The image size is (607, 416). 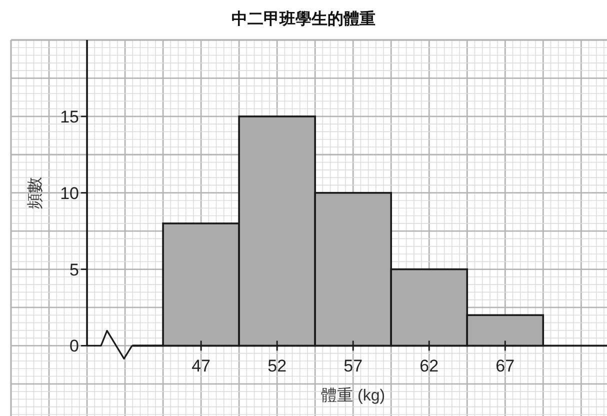 What do you see at coordinates (505, 366) in the screenshot?
I see `x-tick-label: 67` at bounding box center [505, 366].